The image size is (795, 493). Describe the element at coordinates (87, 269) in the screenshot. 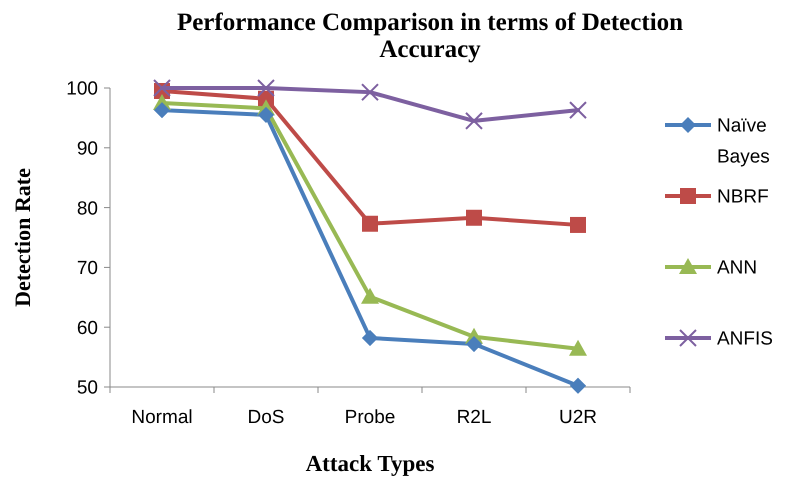

I see `y-tick-label: 70` at that location.